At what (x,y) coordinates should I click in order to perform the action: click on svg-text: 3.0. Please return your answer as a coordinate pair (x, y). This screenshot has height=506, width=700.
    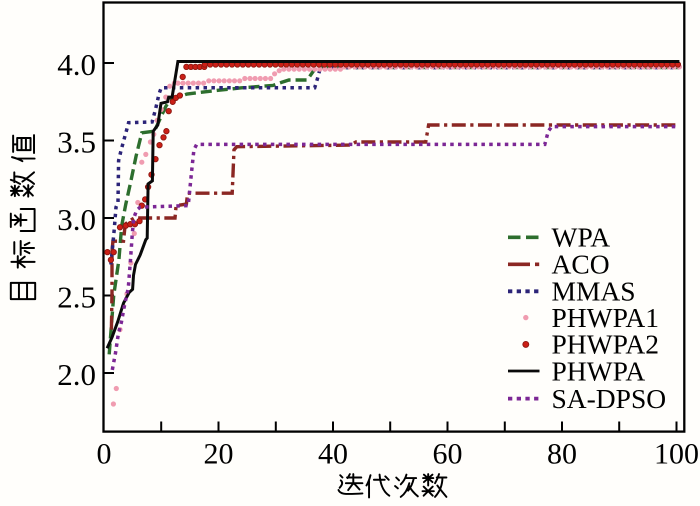
    Looking at the image, I should click on (76, 219).